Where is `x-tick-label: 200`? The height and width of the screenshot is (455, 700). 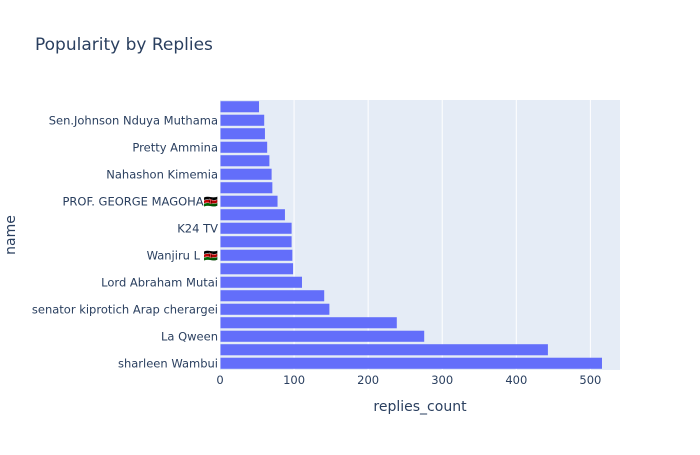 x-tick-label: 200 is located at coordinates (368, 380).